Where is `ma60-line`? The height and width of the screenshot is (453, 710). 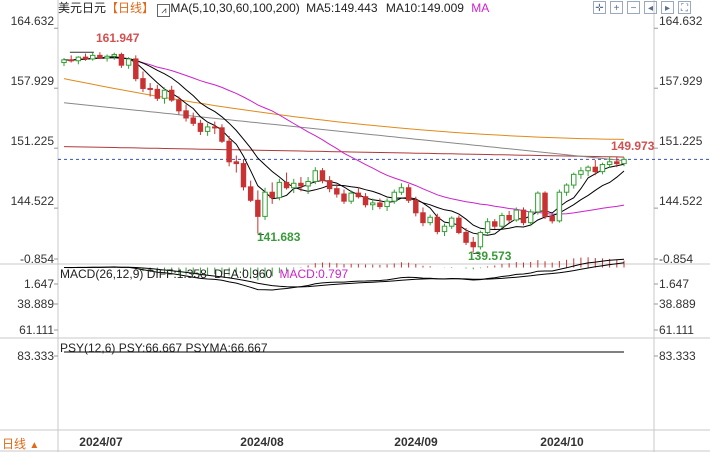 ma60-line is located at coordinates (344, 109).